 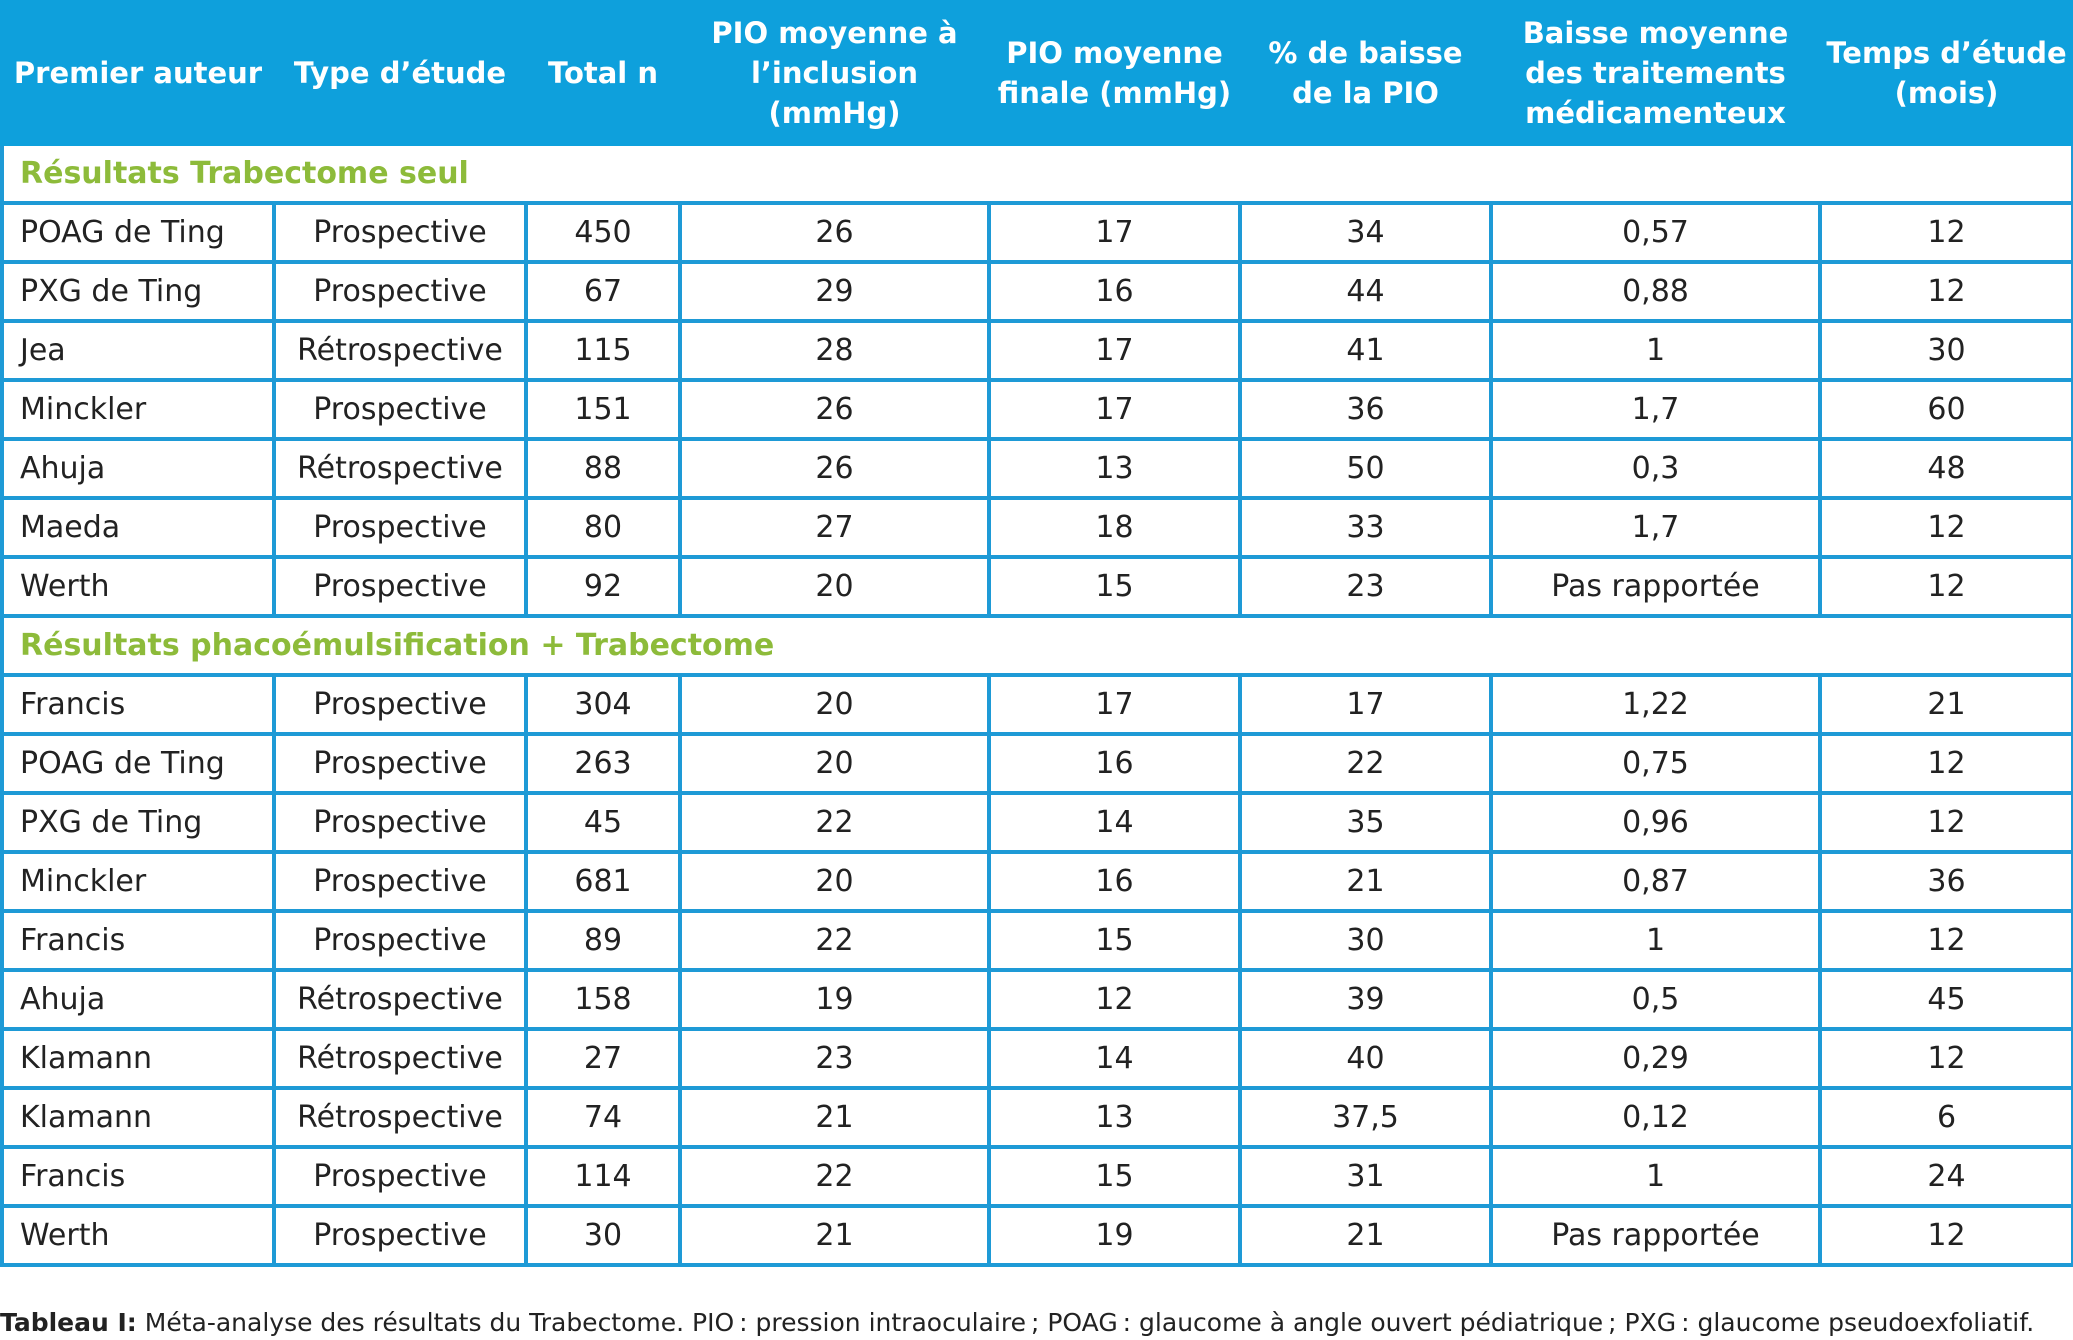 I want to click on table-row: Minckler Prospective 681 20 16 21 0,87 36, so click(x=1036, y=881).